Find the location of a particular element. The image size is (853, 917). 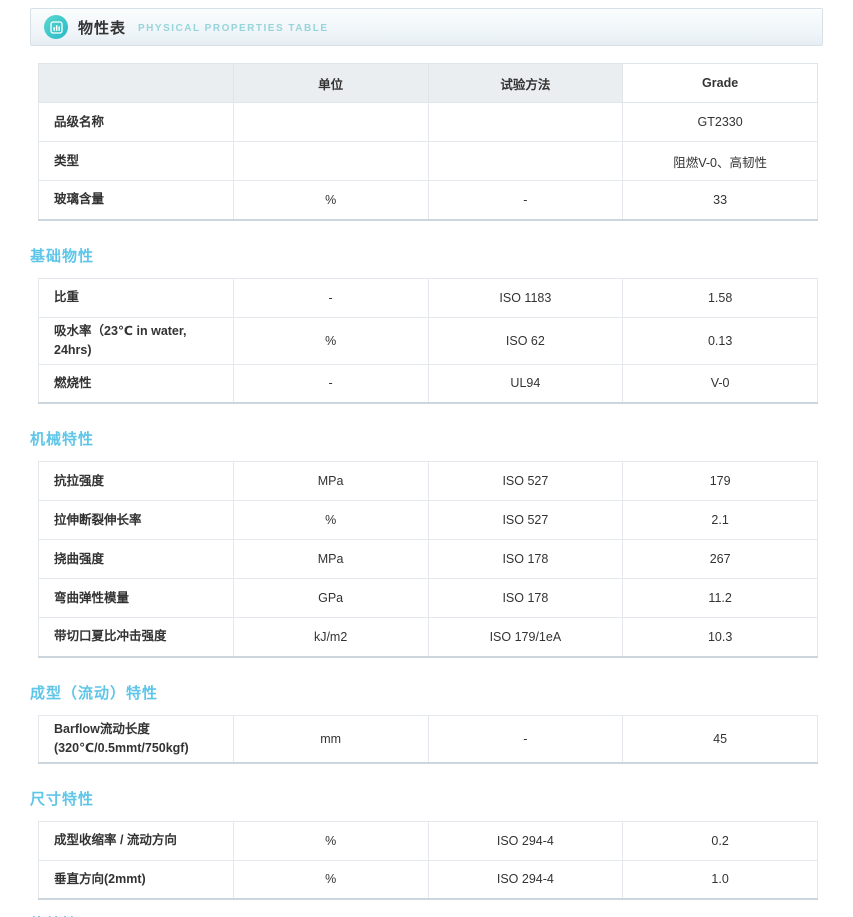

molding-flow-table: Barflow流动长度 (320℃/0.5mmt/750kgf) mm - 45 is located at coordinates (428, 739).